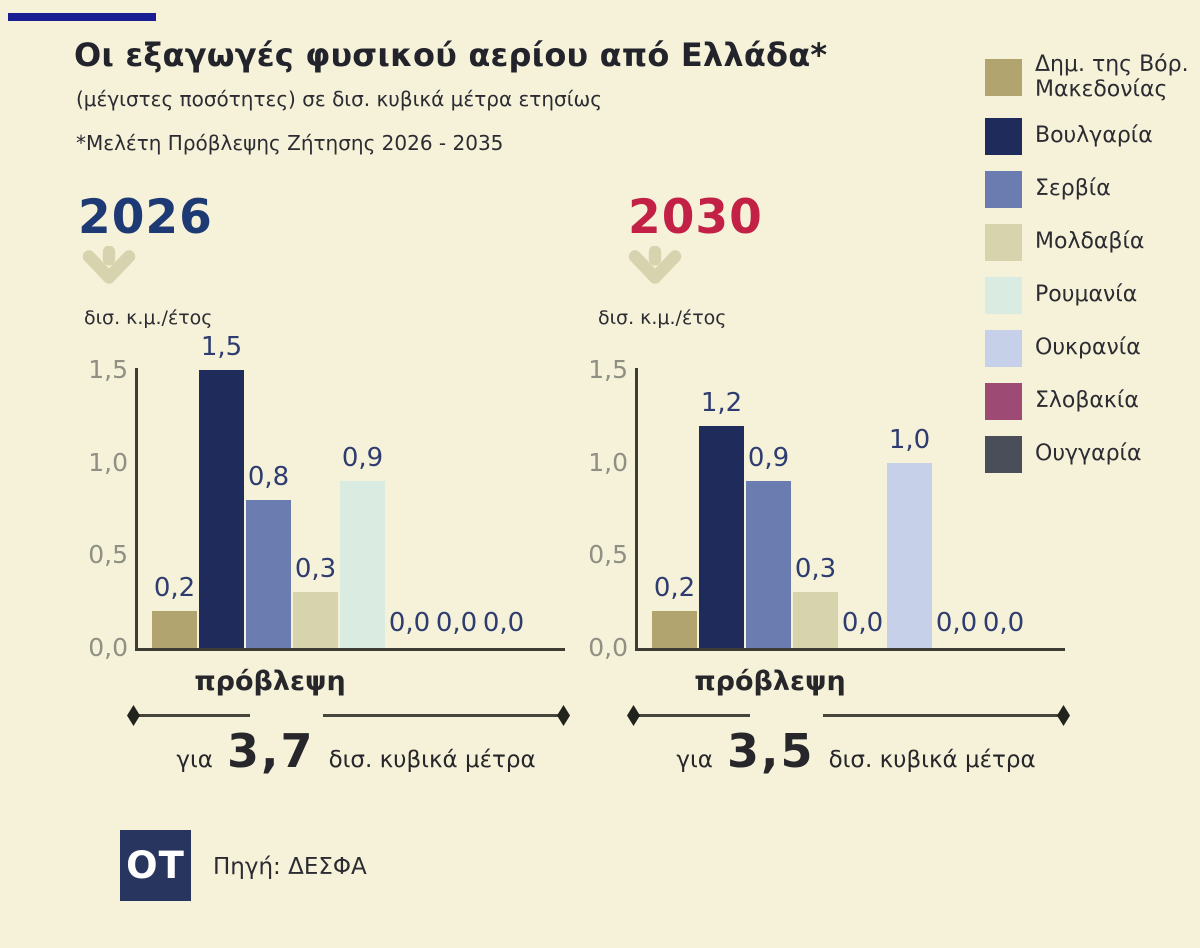 Image resolution: width=1200 pixels, height=948 pixels. I want to click on legend-item: Σλοβακία, so click(1092, 402).